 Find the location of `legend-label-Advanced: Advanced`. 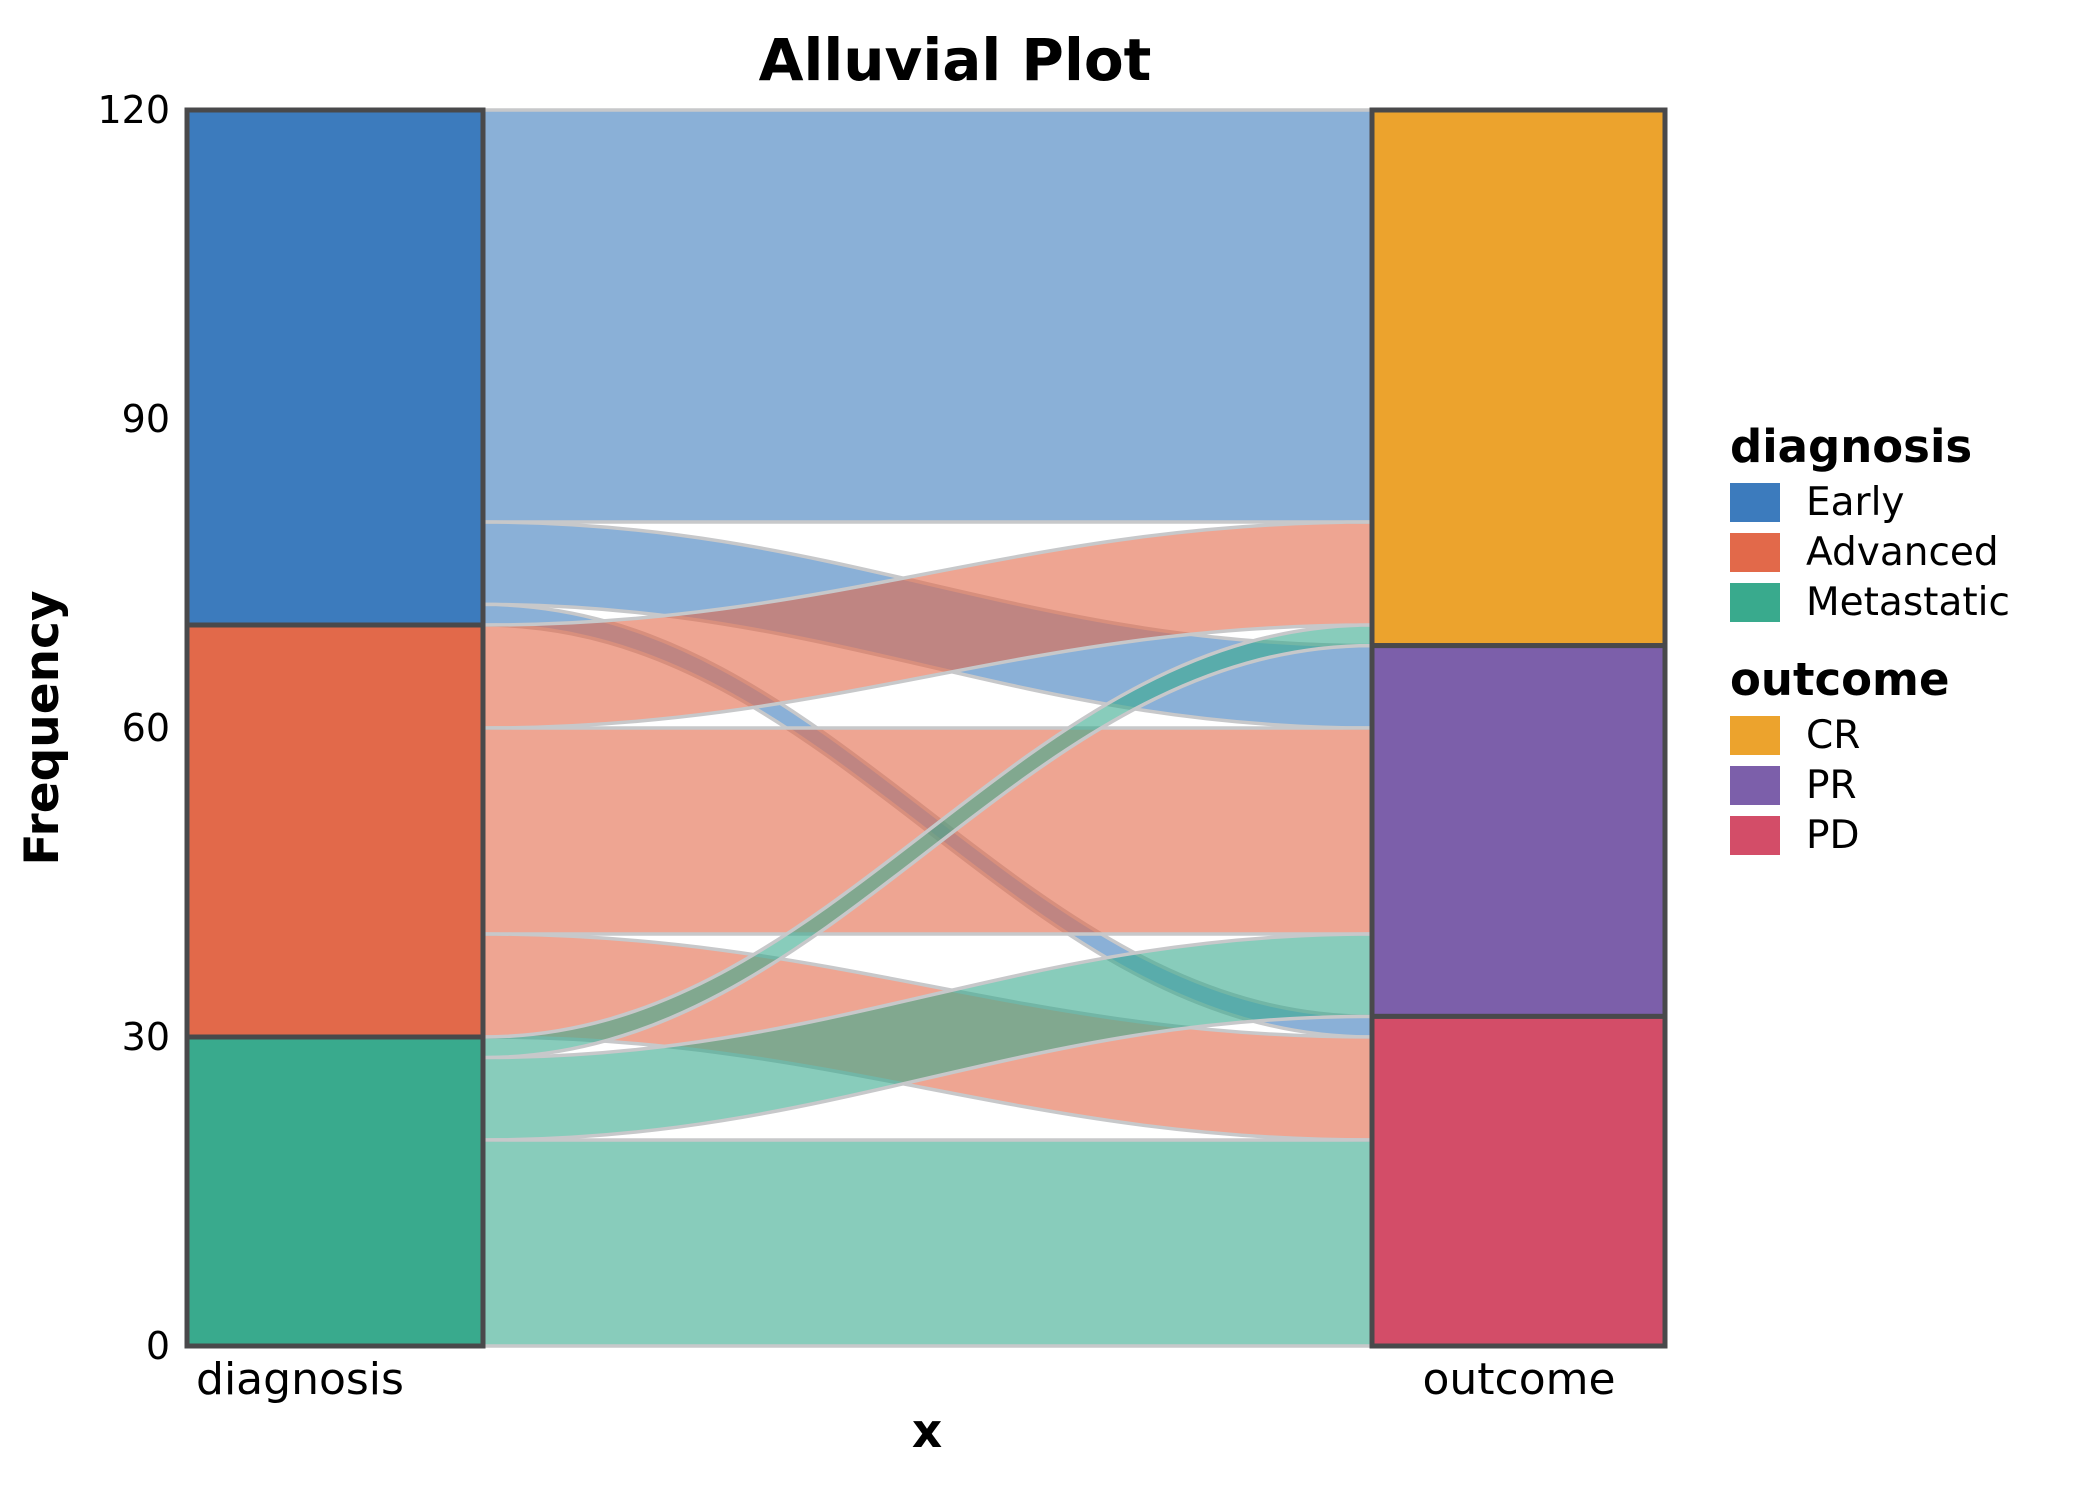

legend-label-Advanced: Advanced is located at coordinates (1902, 552).